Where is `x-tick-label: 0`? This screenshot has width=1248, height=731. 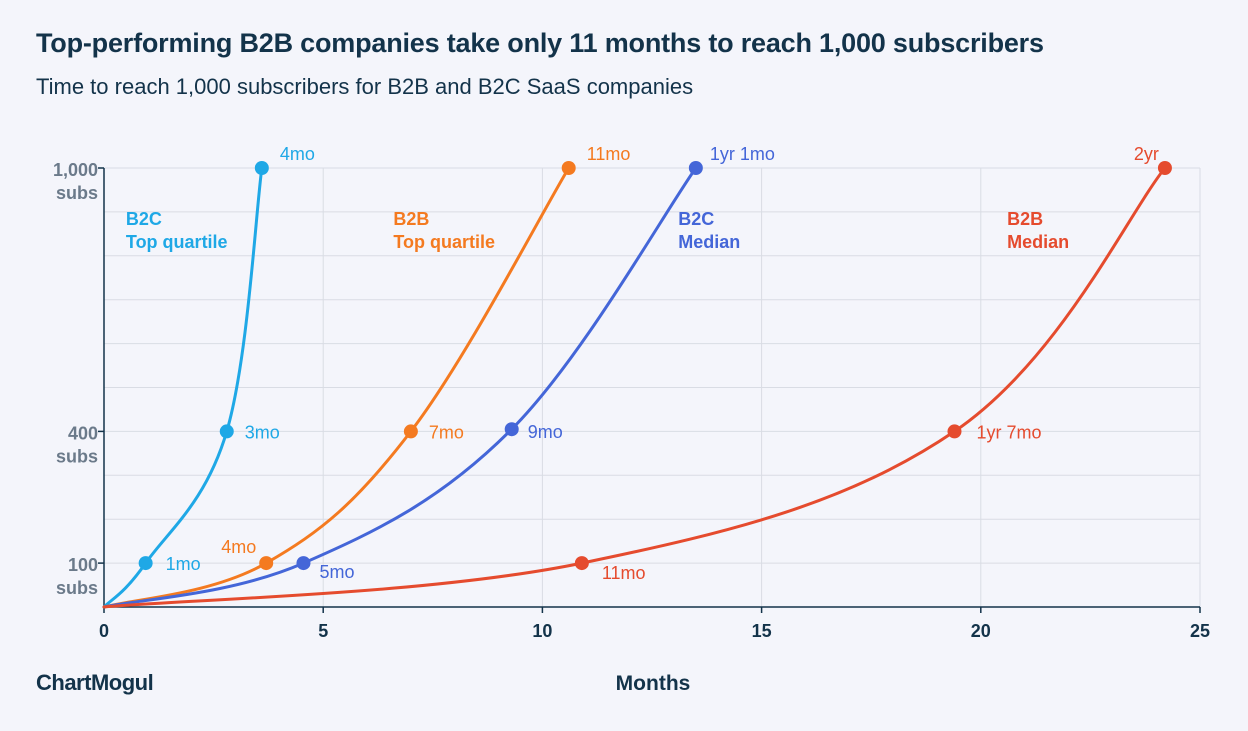 x-tick-label: 0 is located at coordinates (104, 631).